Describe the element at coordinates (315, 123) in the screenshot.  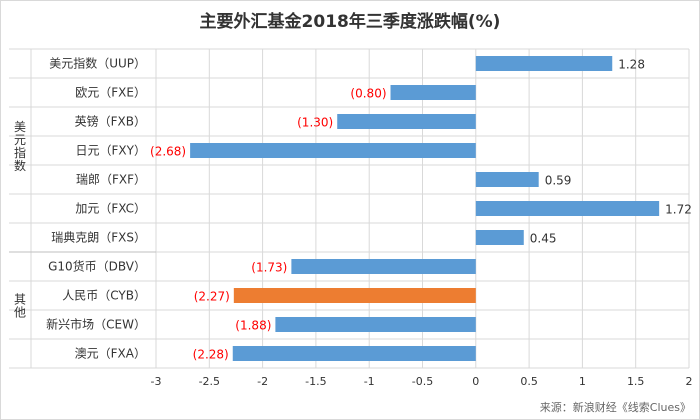
I see `value-label: (1.30)` at that location.